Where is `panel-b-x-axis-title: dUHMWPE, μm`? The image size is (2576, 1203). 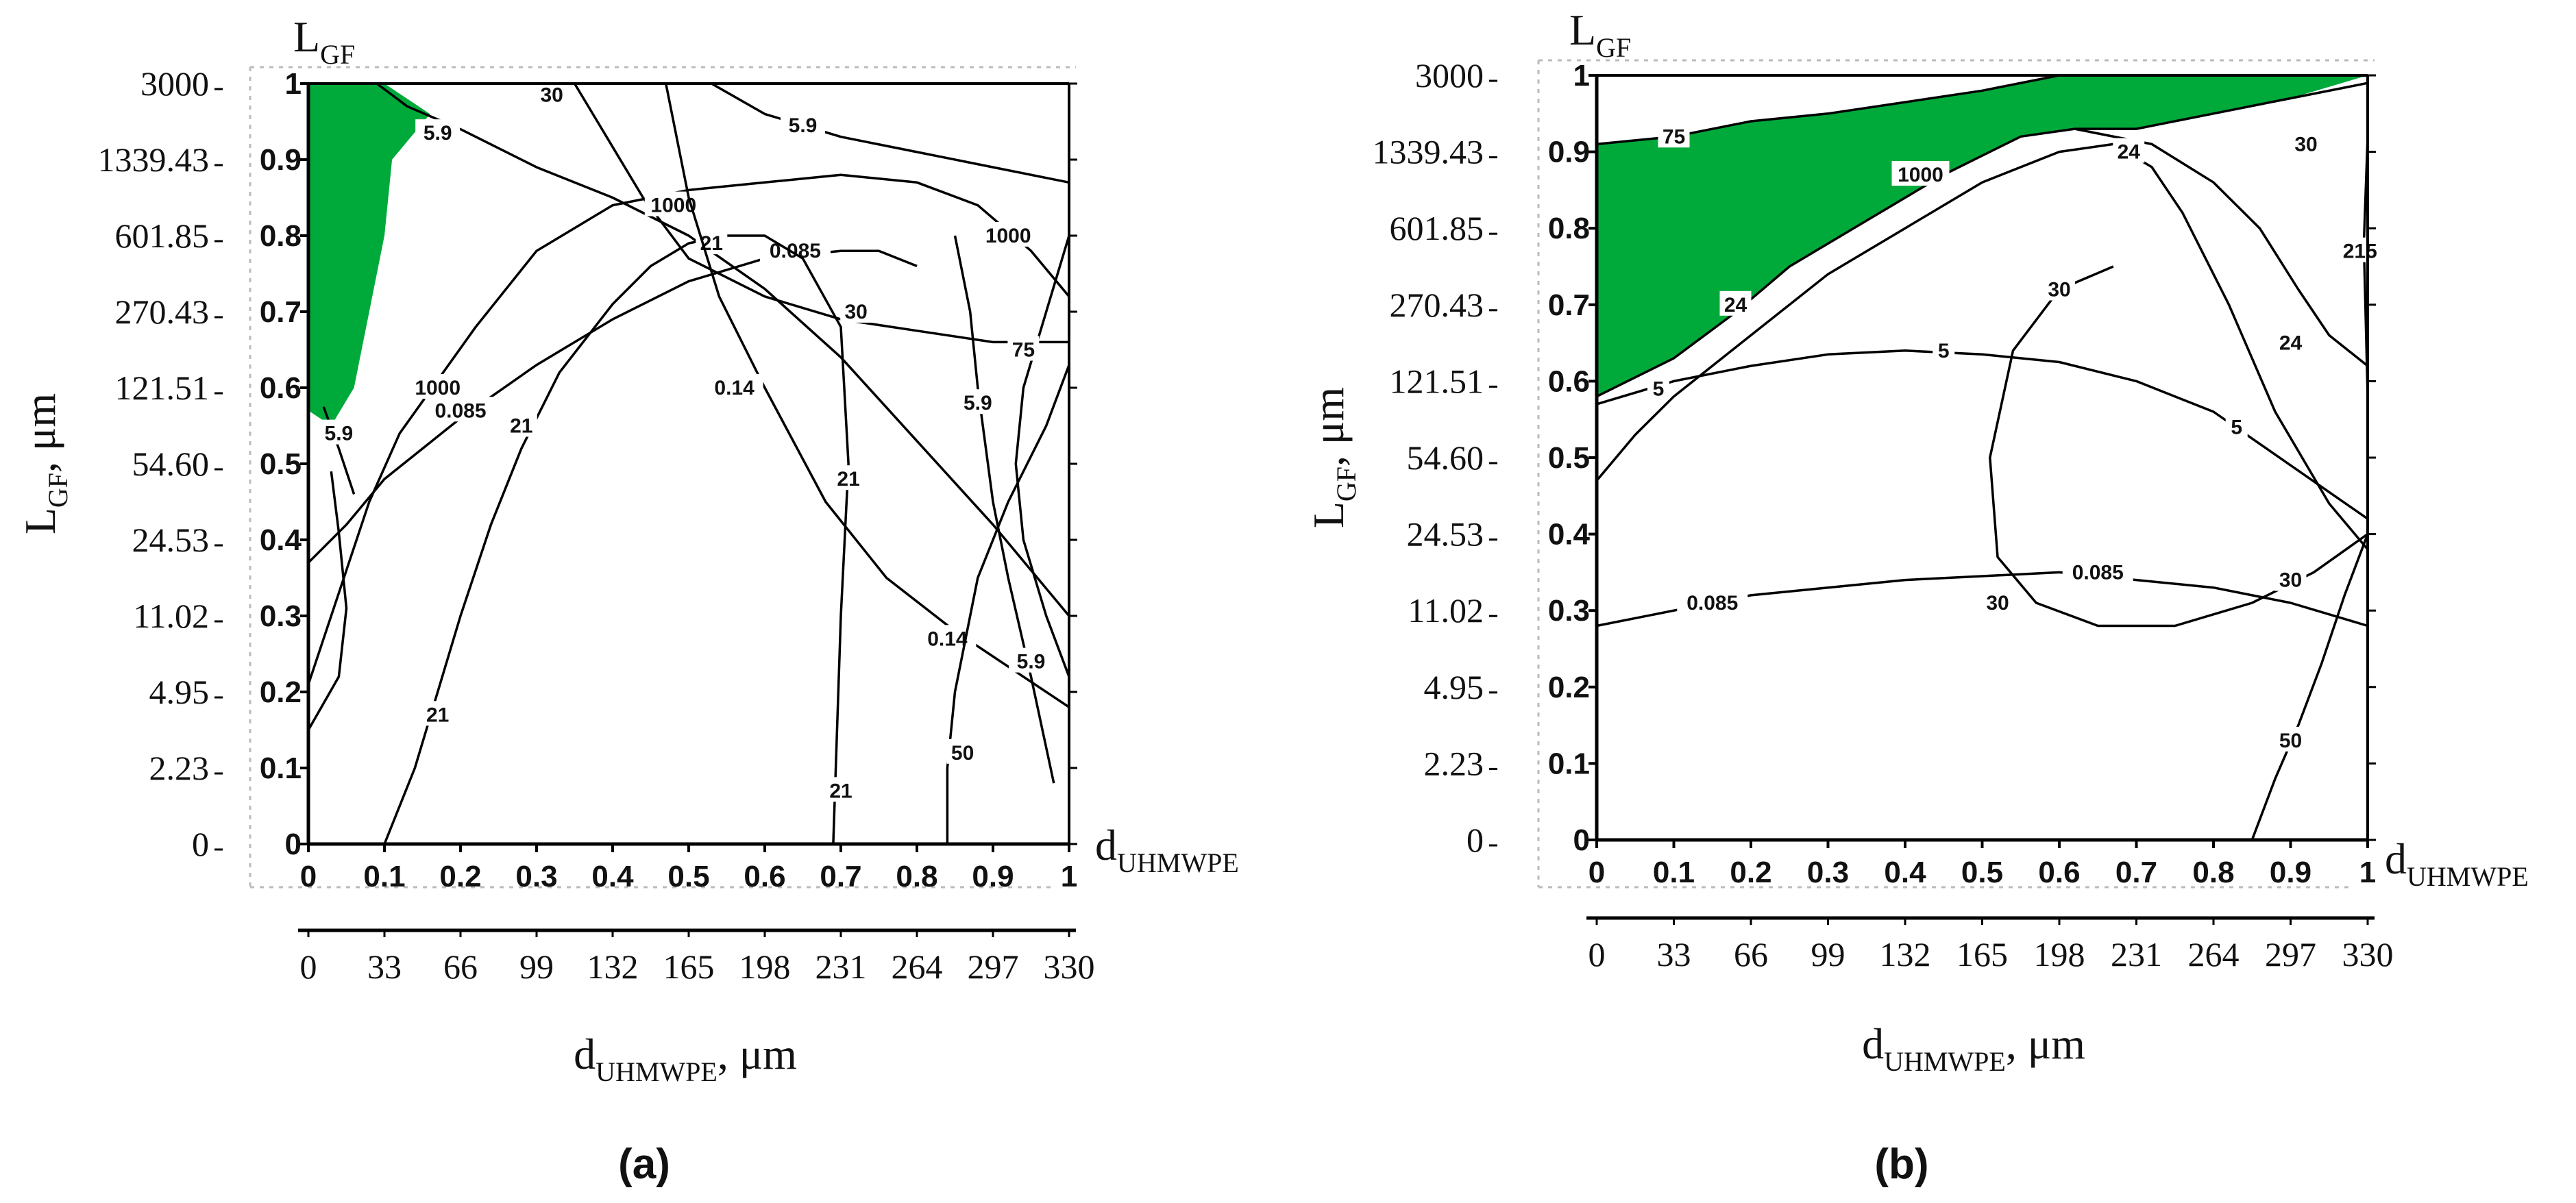 panel-b-x-axis-title: dUHMWPE, μm is located at coordinates (1974, 1048).